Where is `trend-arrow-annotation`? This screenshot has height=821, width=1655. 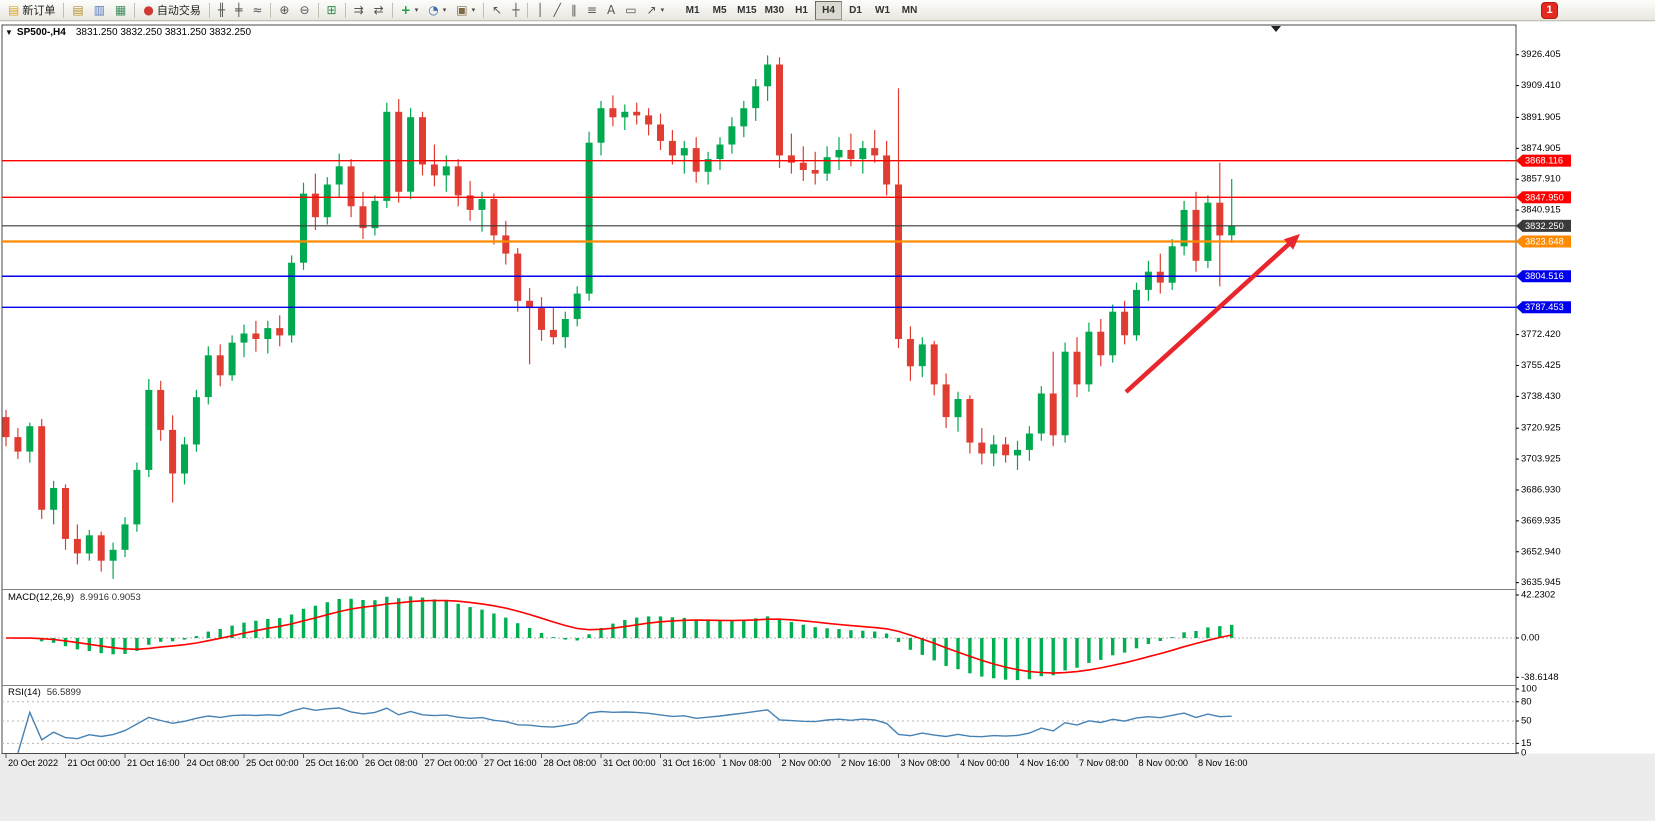
trend-arrow-annotation is located at coordinates (1212, 314).